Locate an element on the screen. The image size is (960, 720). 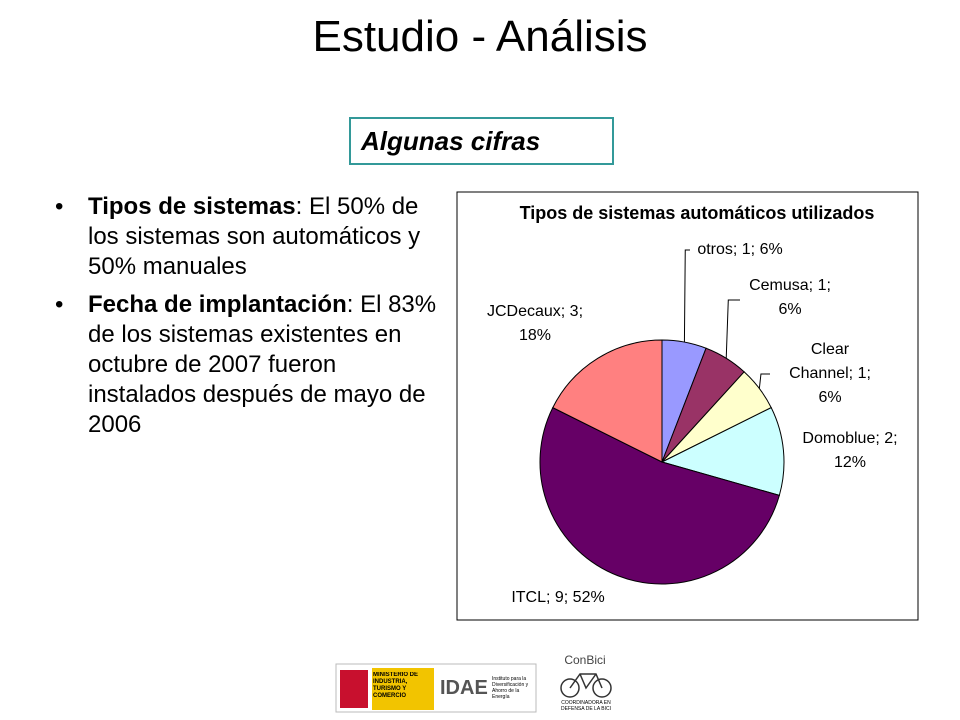
data-label: JCDecaux; 3; 18% is located at coordinates (535, 323).